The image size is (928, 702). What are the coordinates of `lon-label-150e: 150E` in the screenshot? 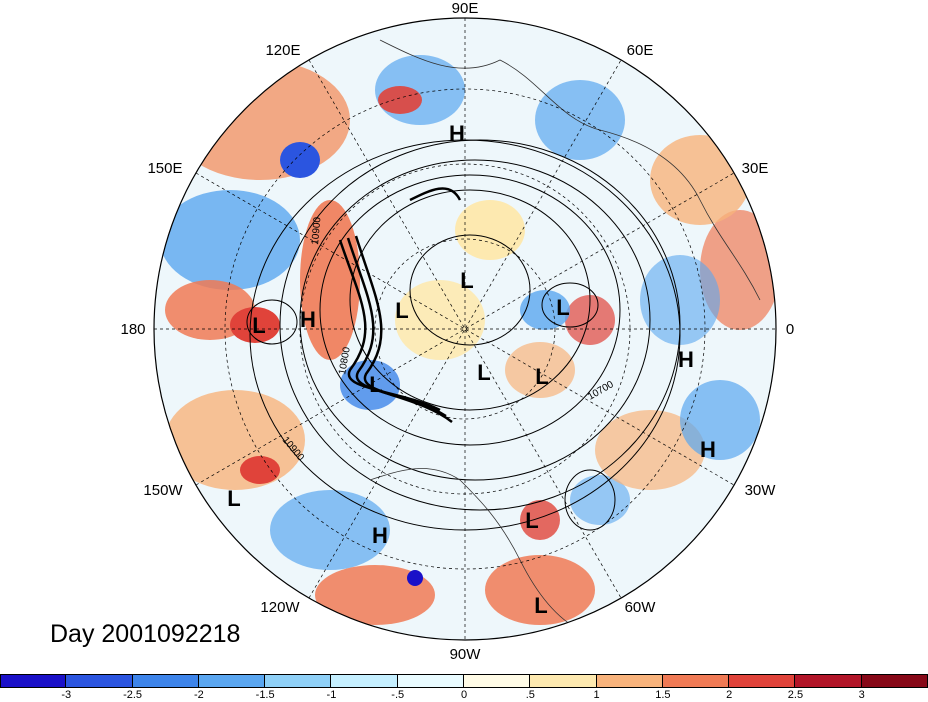 It's located at (164, 168).